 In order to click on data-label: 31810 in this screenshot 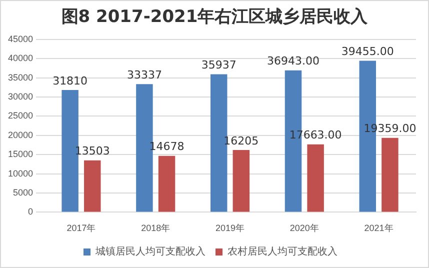, I will do `click(70, 81)`.